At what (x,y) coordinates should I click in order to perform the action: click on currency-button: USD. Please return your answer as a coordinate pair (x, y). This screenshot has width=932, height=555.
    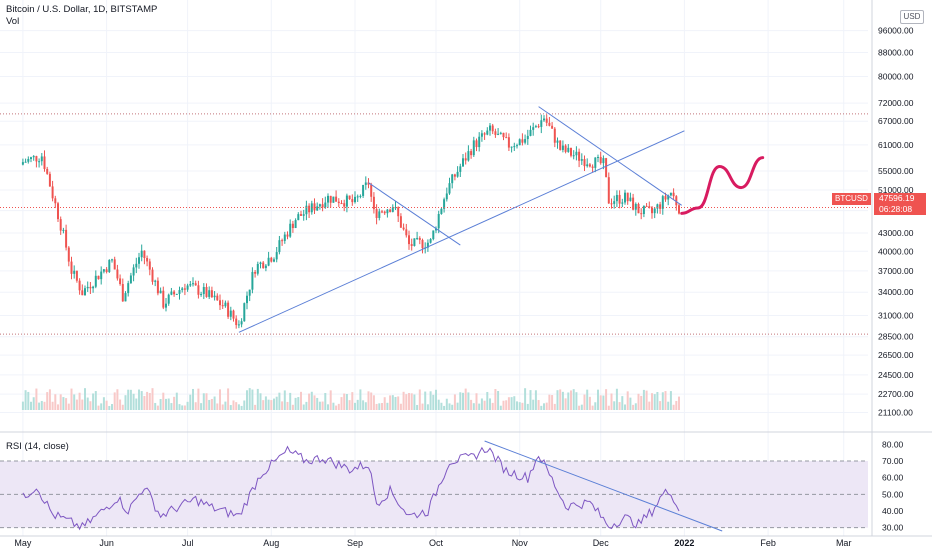
    Looking at the image, I should click on (912, 17).